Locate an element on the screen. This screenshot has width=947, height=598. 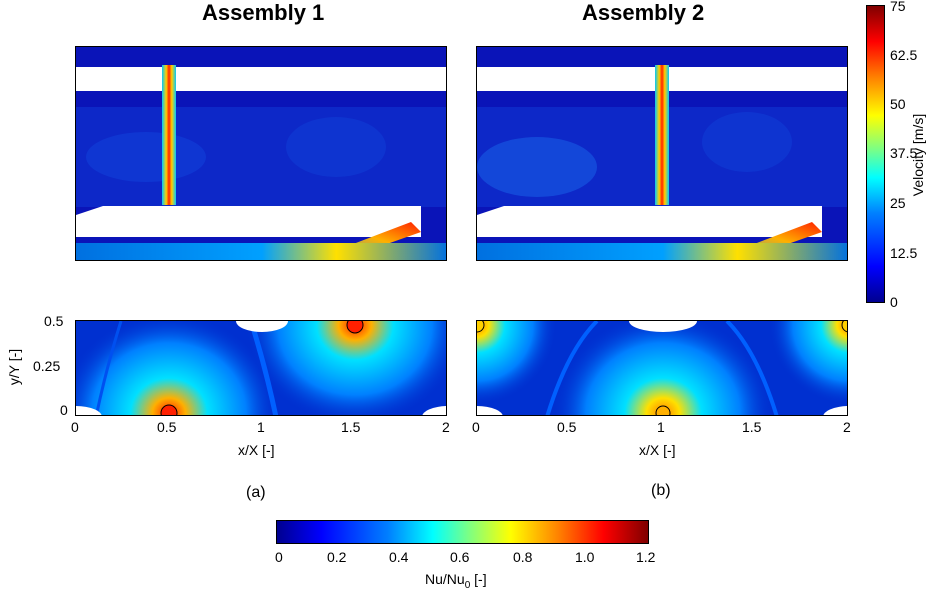
caption-b: (b) is located at coordinates (661, 490).